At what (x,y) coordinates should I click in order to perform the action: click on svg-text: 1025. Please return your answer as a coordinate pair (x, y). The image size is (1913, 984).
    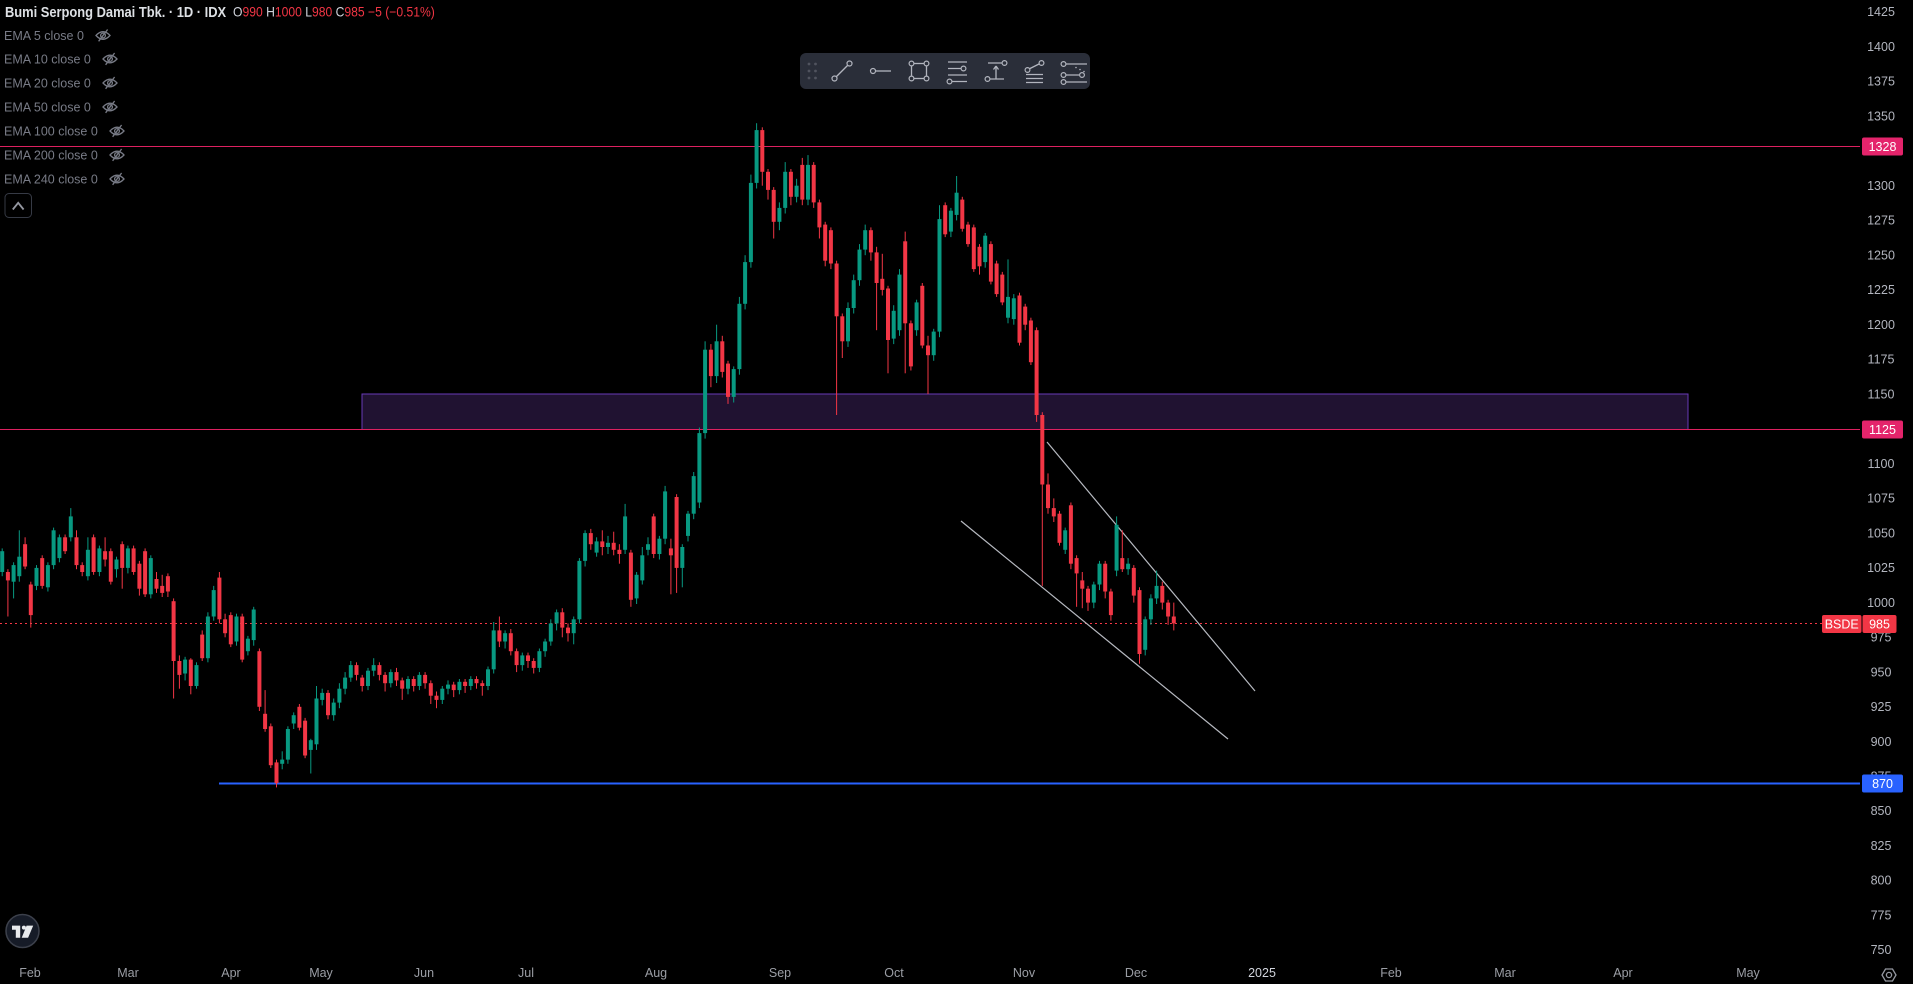
    Looking at the image, I should click on (1881, 568).